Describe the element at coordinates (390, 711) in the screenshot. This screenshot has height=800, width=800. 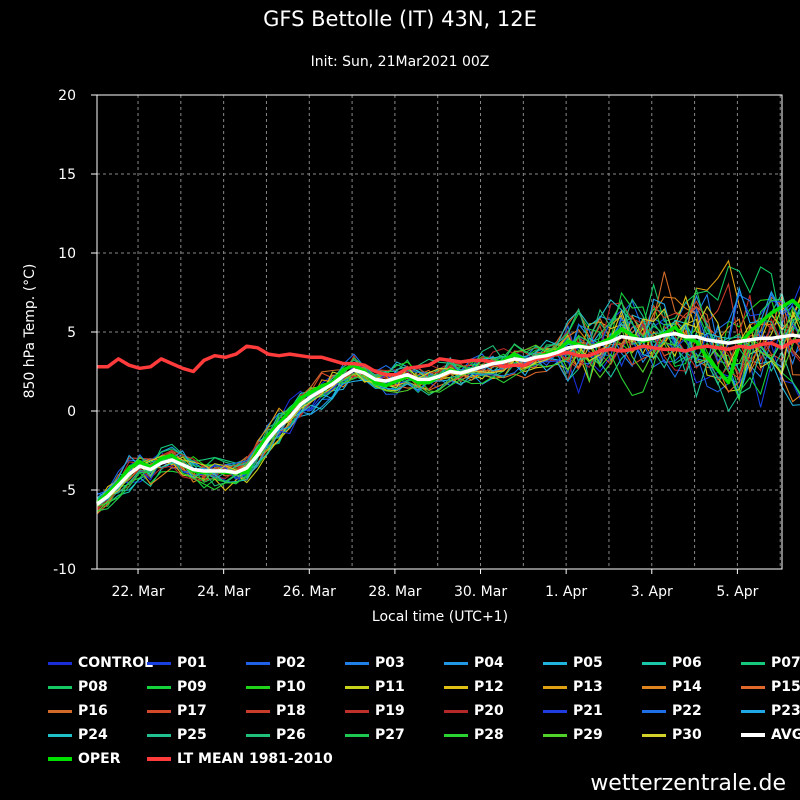
I see `legend-label: P19` at that location.